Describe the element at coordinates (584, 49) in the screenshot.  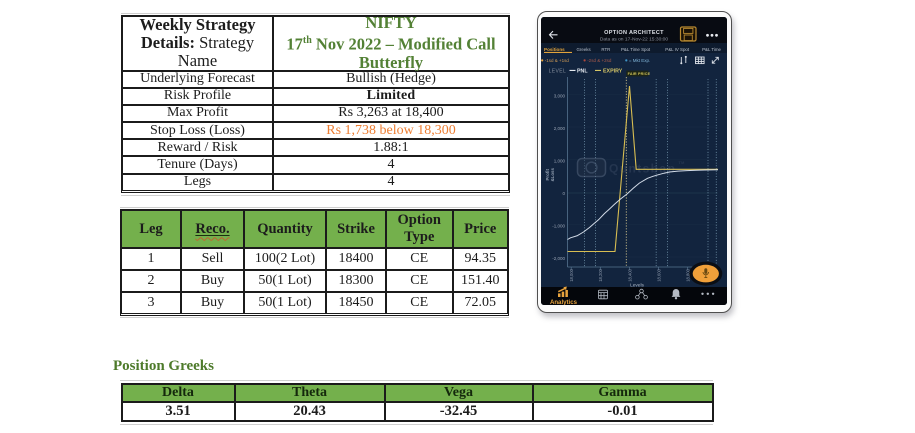
I see `svg-text: Greeks` at that location.